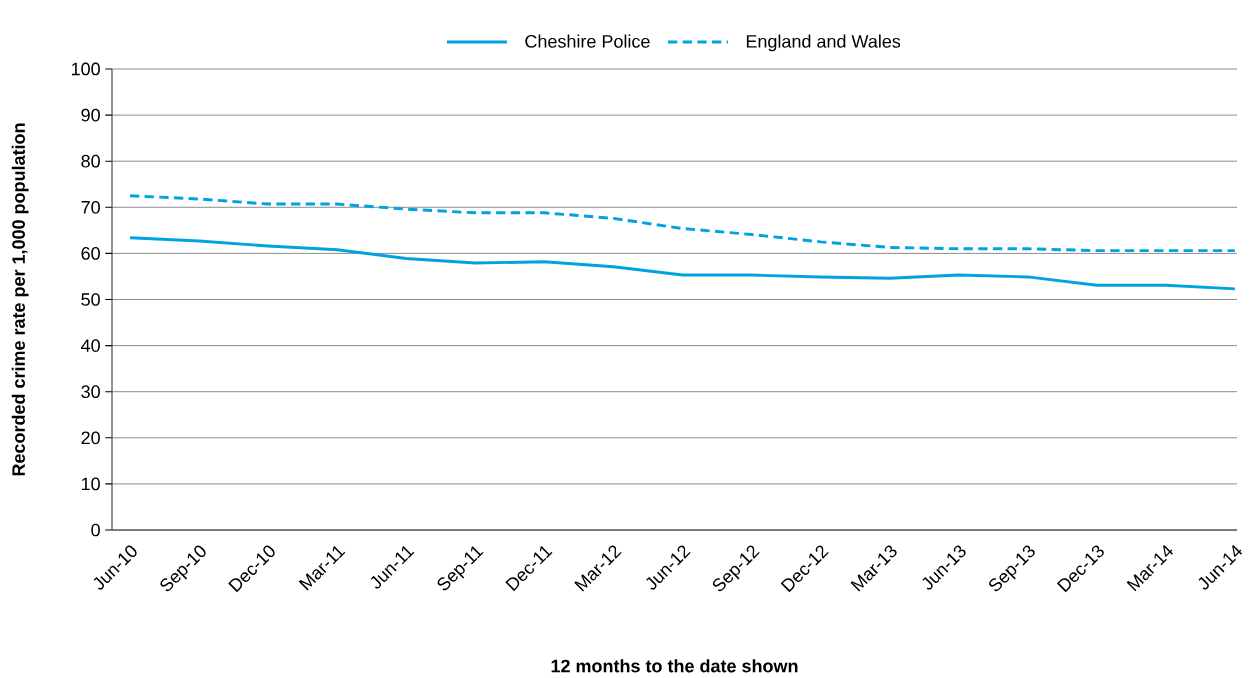 The image size is (1255, 678). What do you see at coordinates (90, 345) in the screenshot?
I see `y-tick-label: 40` at bounding box center [90, 345].